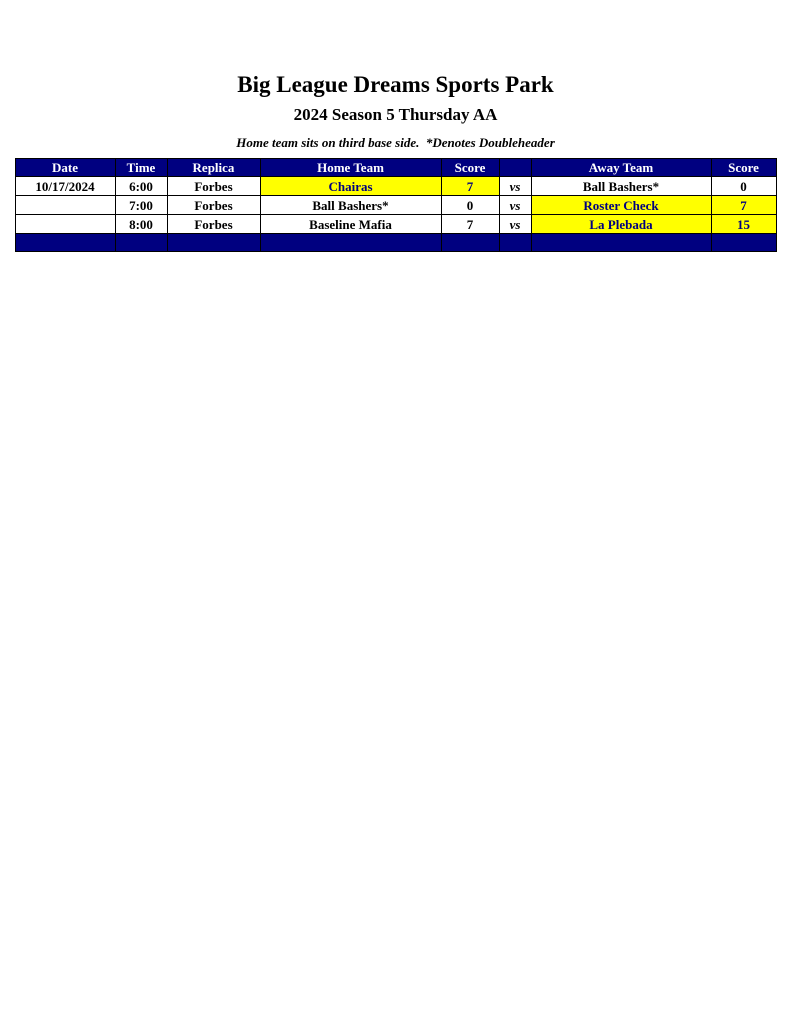 This screenshot has width=791, height=1024. Describe the element at coordinates (621, 186) in the screenshot. I see `away-team-cell: Ball Bashers*` at that location.